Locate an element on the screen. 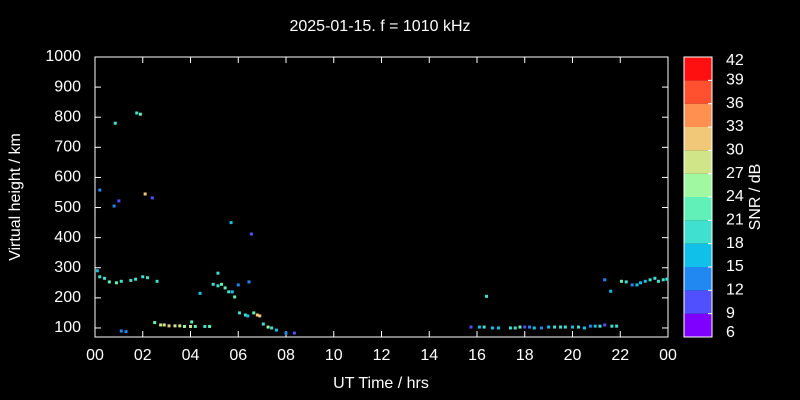 This screenshot has width=800, height=400. y-tick-label: 600 is located at coordinates (67, 177).